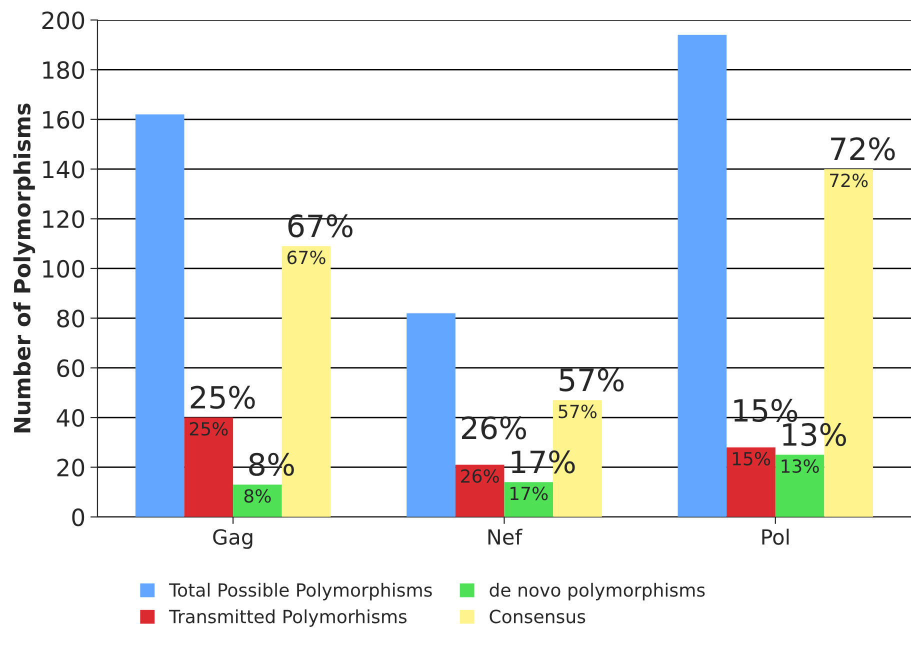 Image resolution: width=911 pixels, height=667 pixels. I want to click on legend-label: Transmitted Polymorhisms, so click(288, 618).